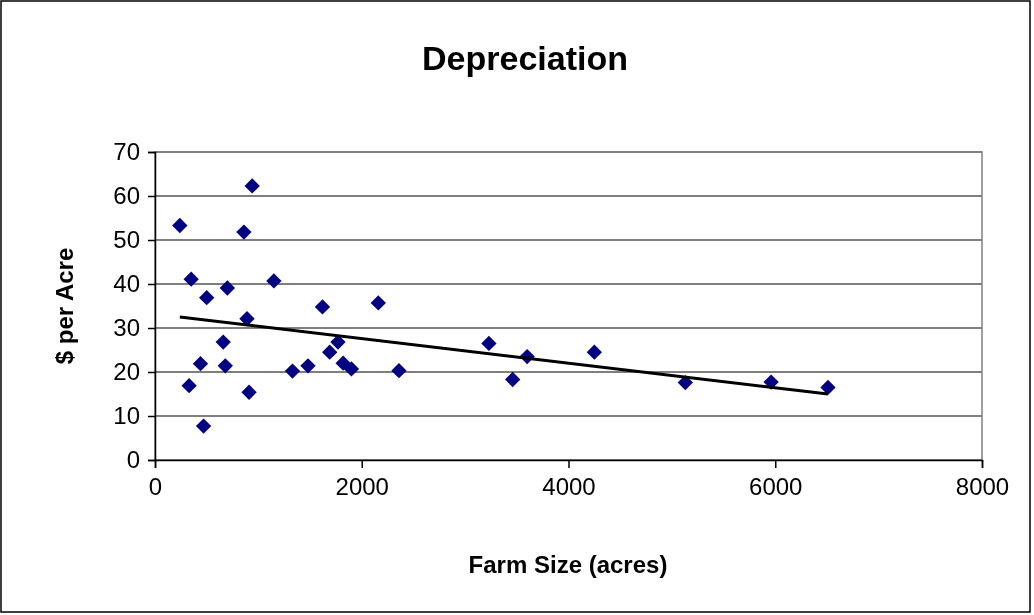  Describe the element at coordinates (525, 58) in the screenshot. I see `chart-title: Depreciation` at that location.